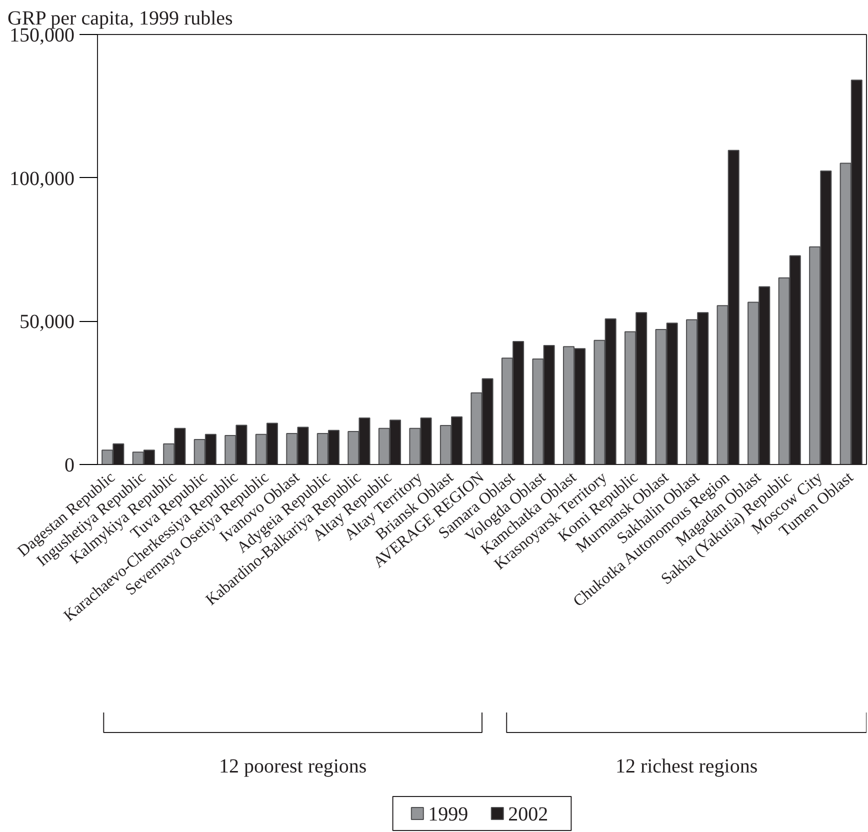  Describe the element at coordinates (121, 19) in the screenshot. I see `y-axis-title: GRP per capita, 1999 rubles` at that location.